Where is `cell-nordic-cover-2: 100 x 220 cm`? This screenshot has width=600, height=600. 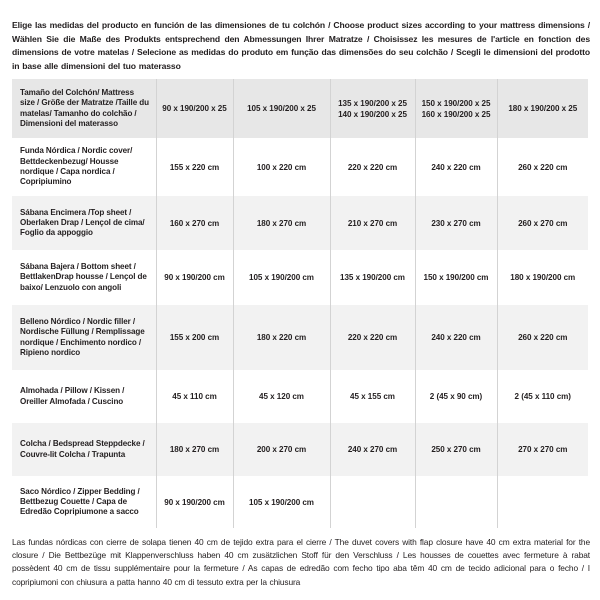
cell-nordic-cover-2: 100 x 220 cm is located at coordinates (282, 167).